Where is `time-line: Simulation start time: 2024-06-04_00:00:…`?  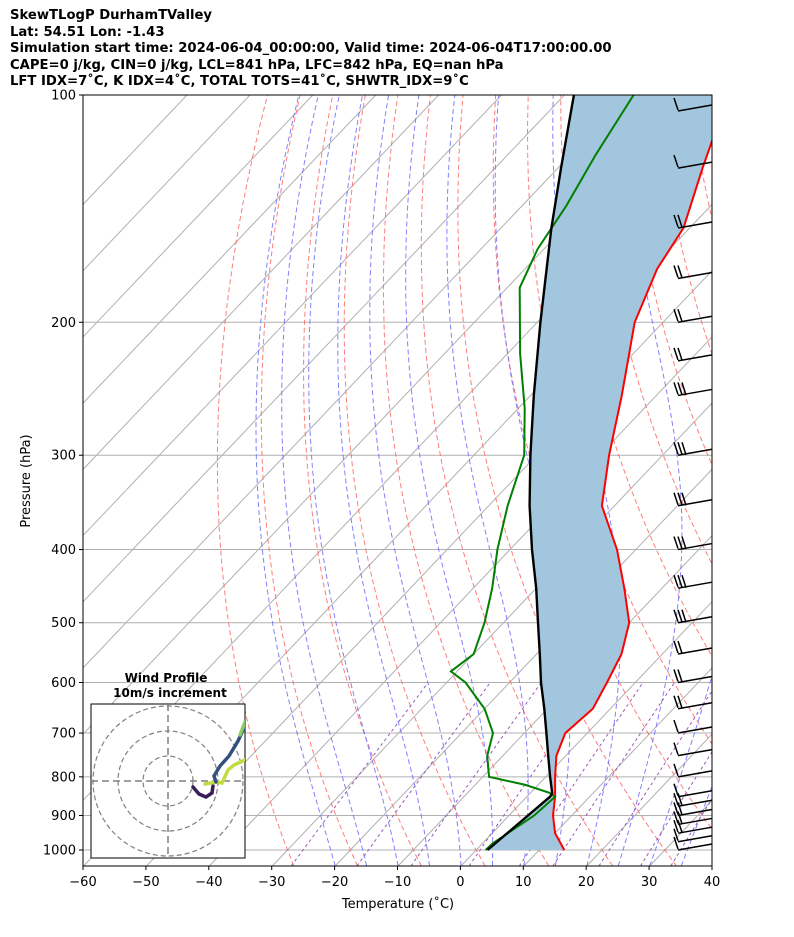 time-line: Simulation start time: 2024-06-04_00:00:… is located at coordinates (311, 48).